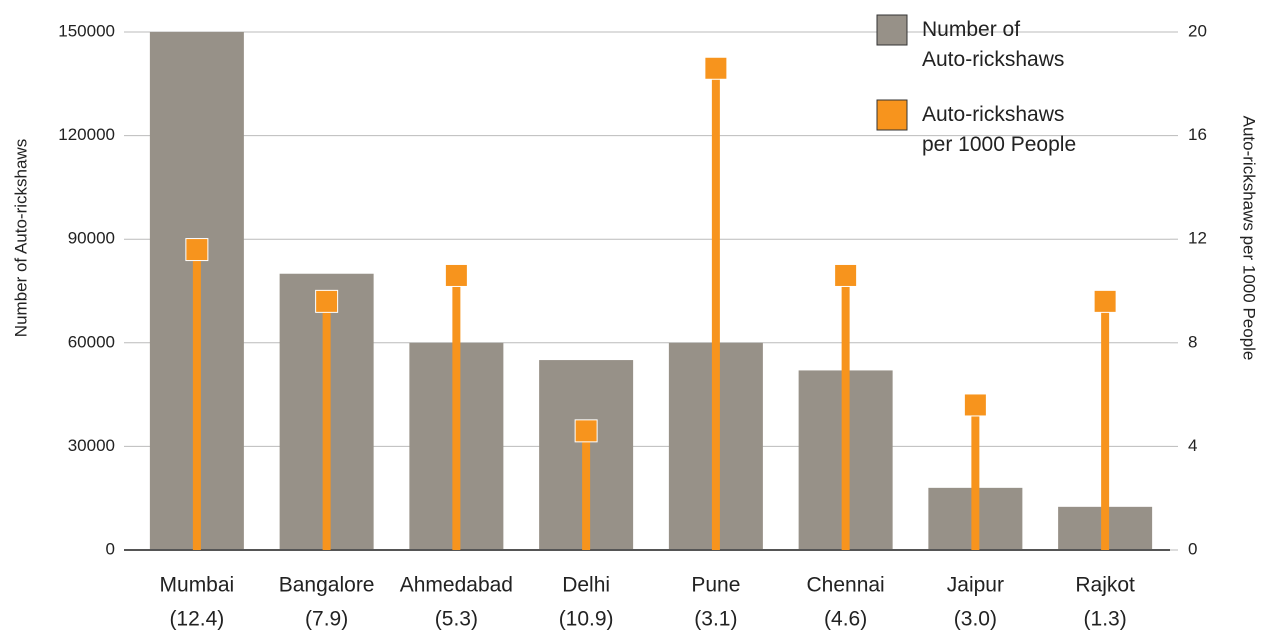 The image size is (1261, 641). I want to click on x-tick-label: Mumbai, so click(197, 585).